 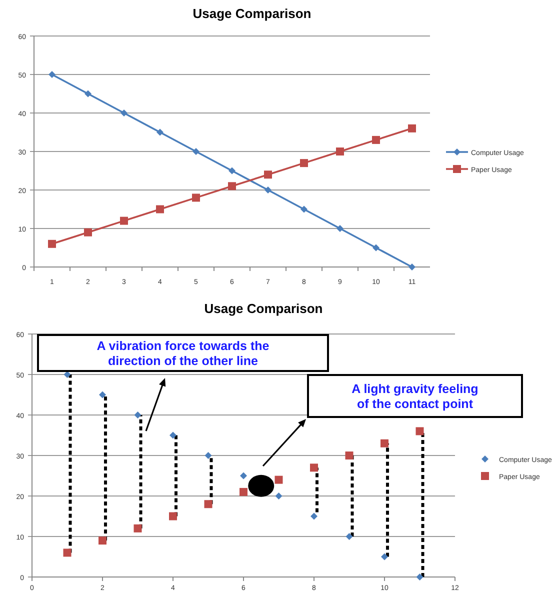 I want to click on annotation: A vibration force towards the direction of the other line, so click(x=183, y=353).